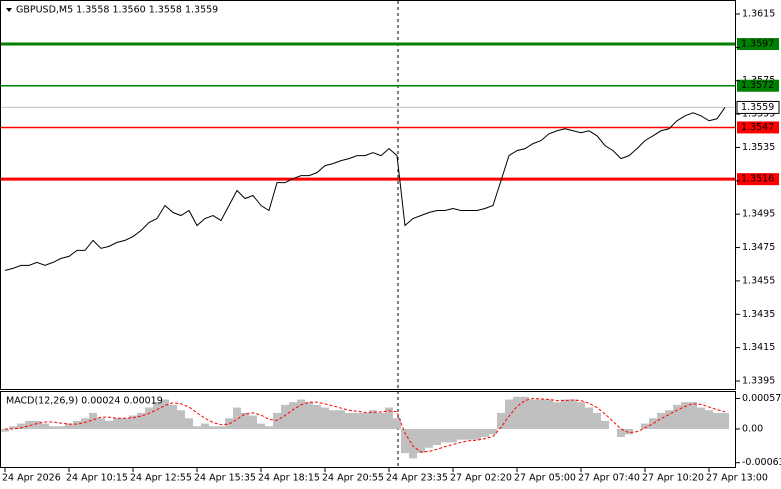  Describe the element at coordinates (9, 10) in the screenshot. I see `menu-icon` at that location.